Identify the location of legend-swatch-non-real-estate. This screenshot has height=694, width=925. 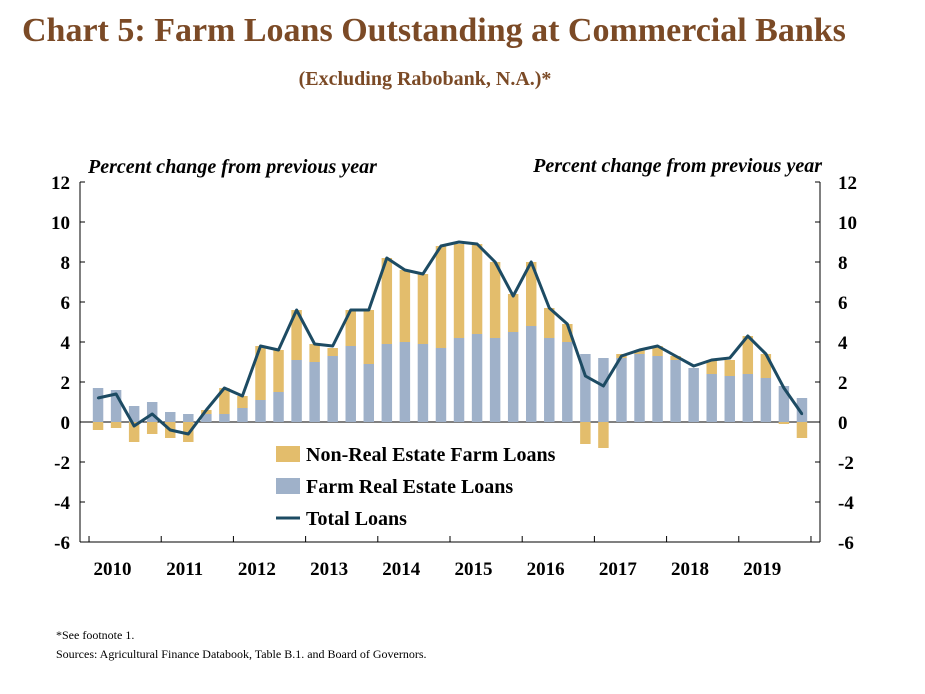
(288, 454).